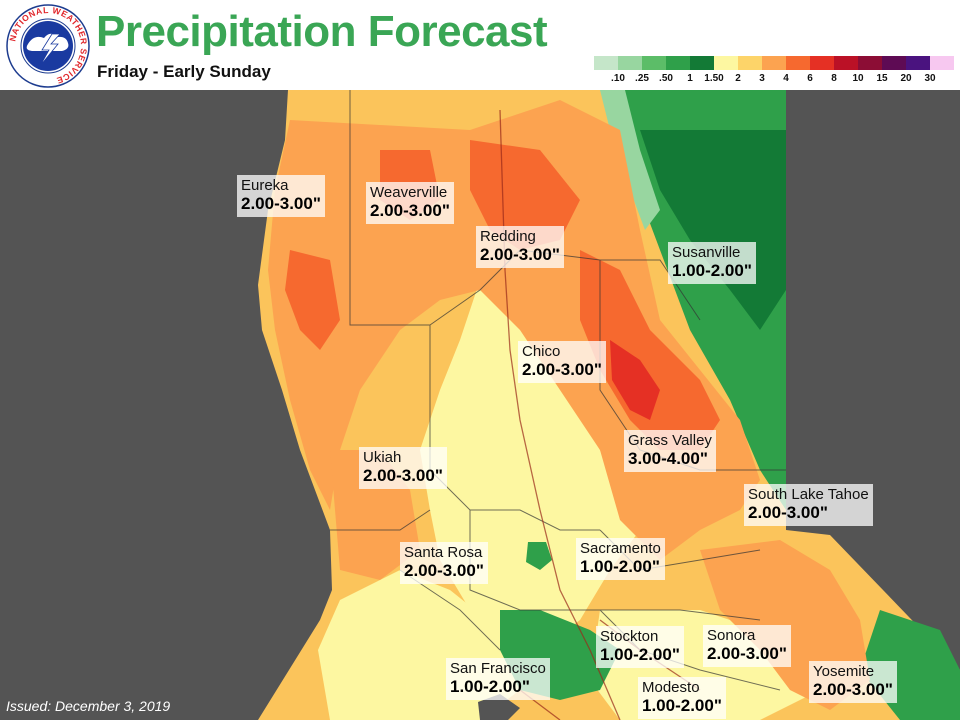 This screenshot has height=720, width=960. Describe the element at coordinates (48, 46) in the screenshot. I see `nws-logo: NATIONAL WEATHER SERVICE` at that location.